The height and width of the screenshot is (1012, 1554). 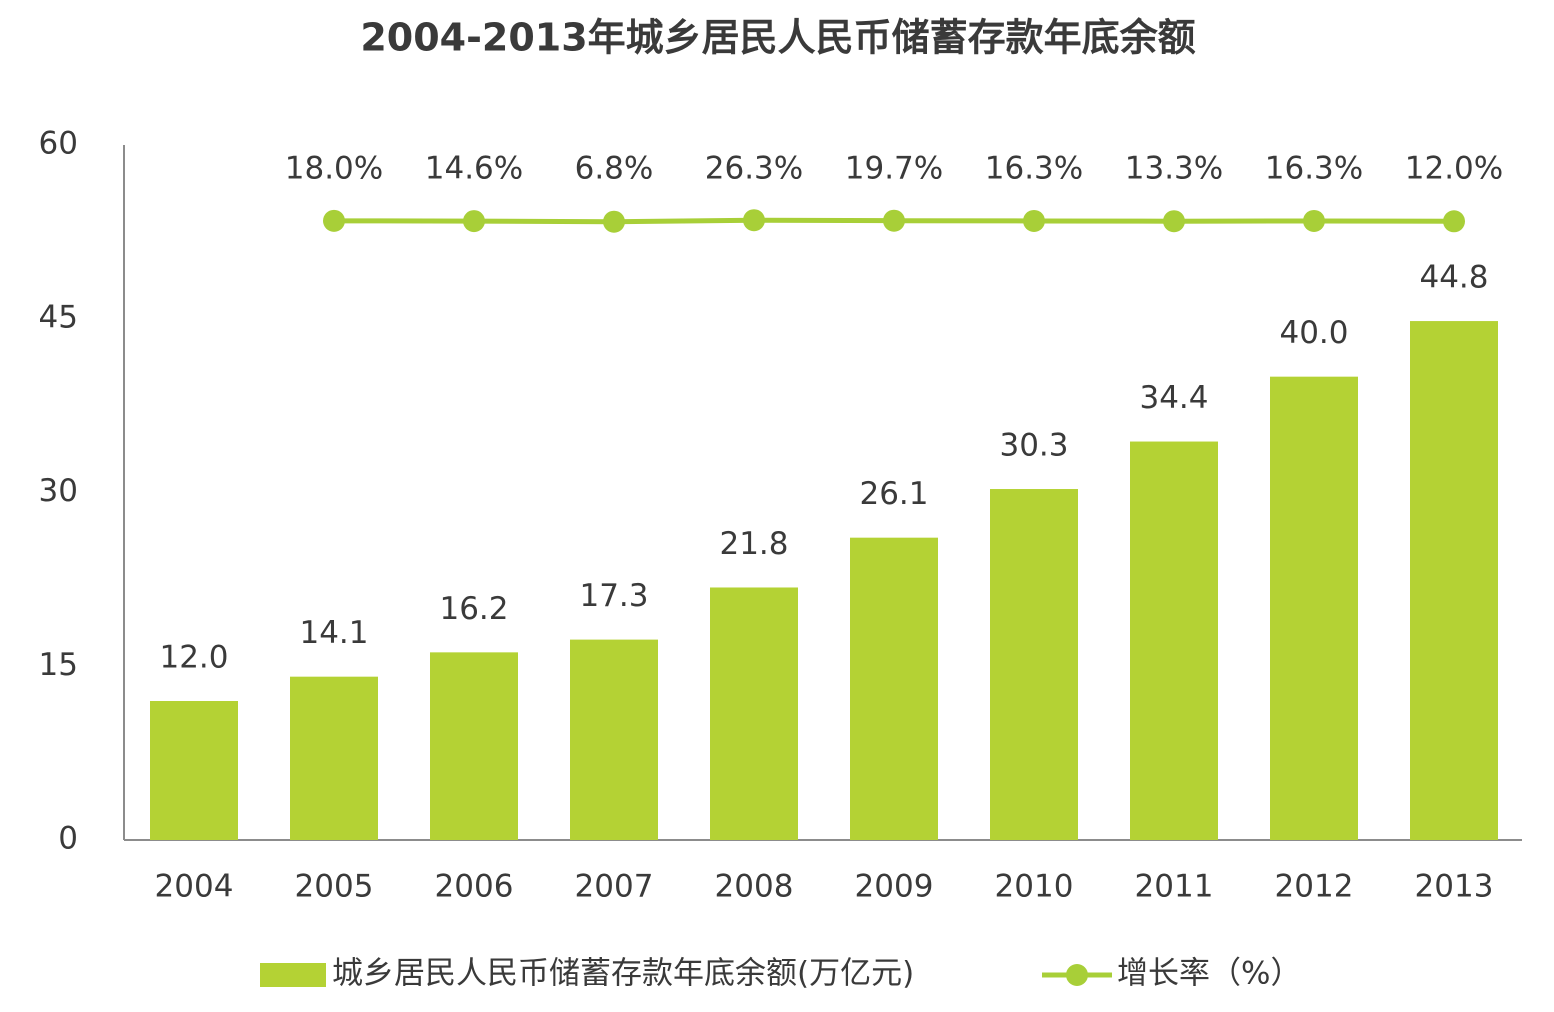 What do you see at coordinates (293, 975) in the screenshot?
I see `legend-swatch` at bounding box center [293, 975].